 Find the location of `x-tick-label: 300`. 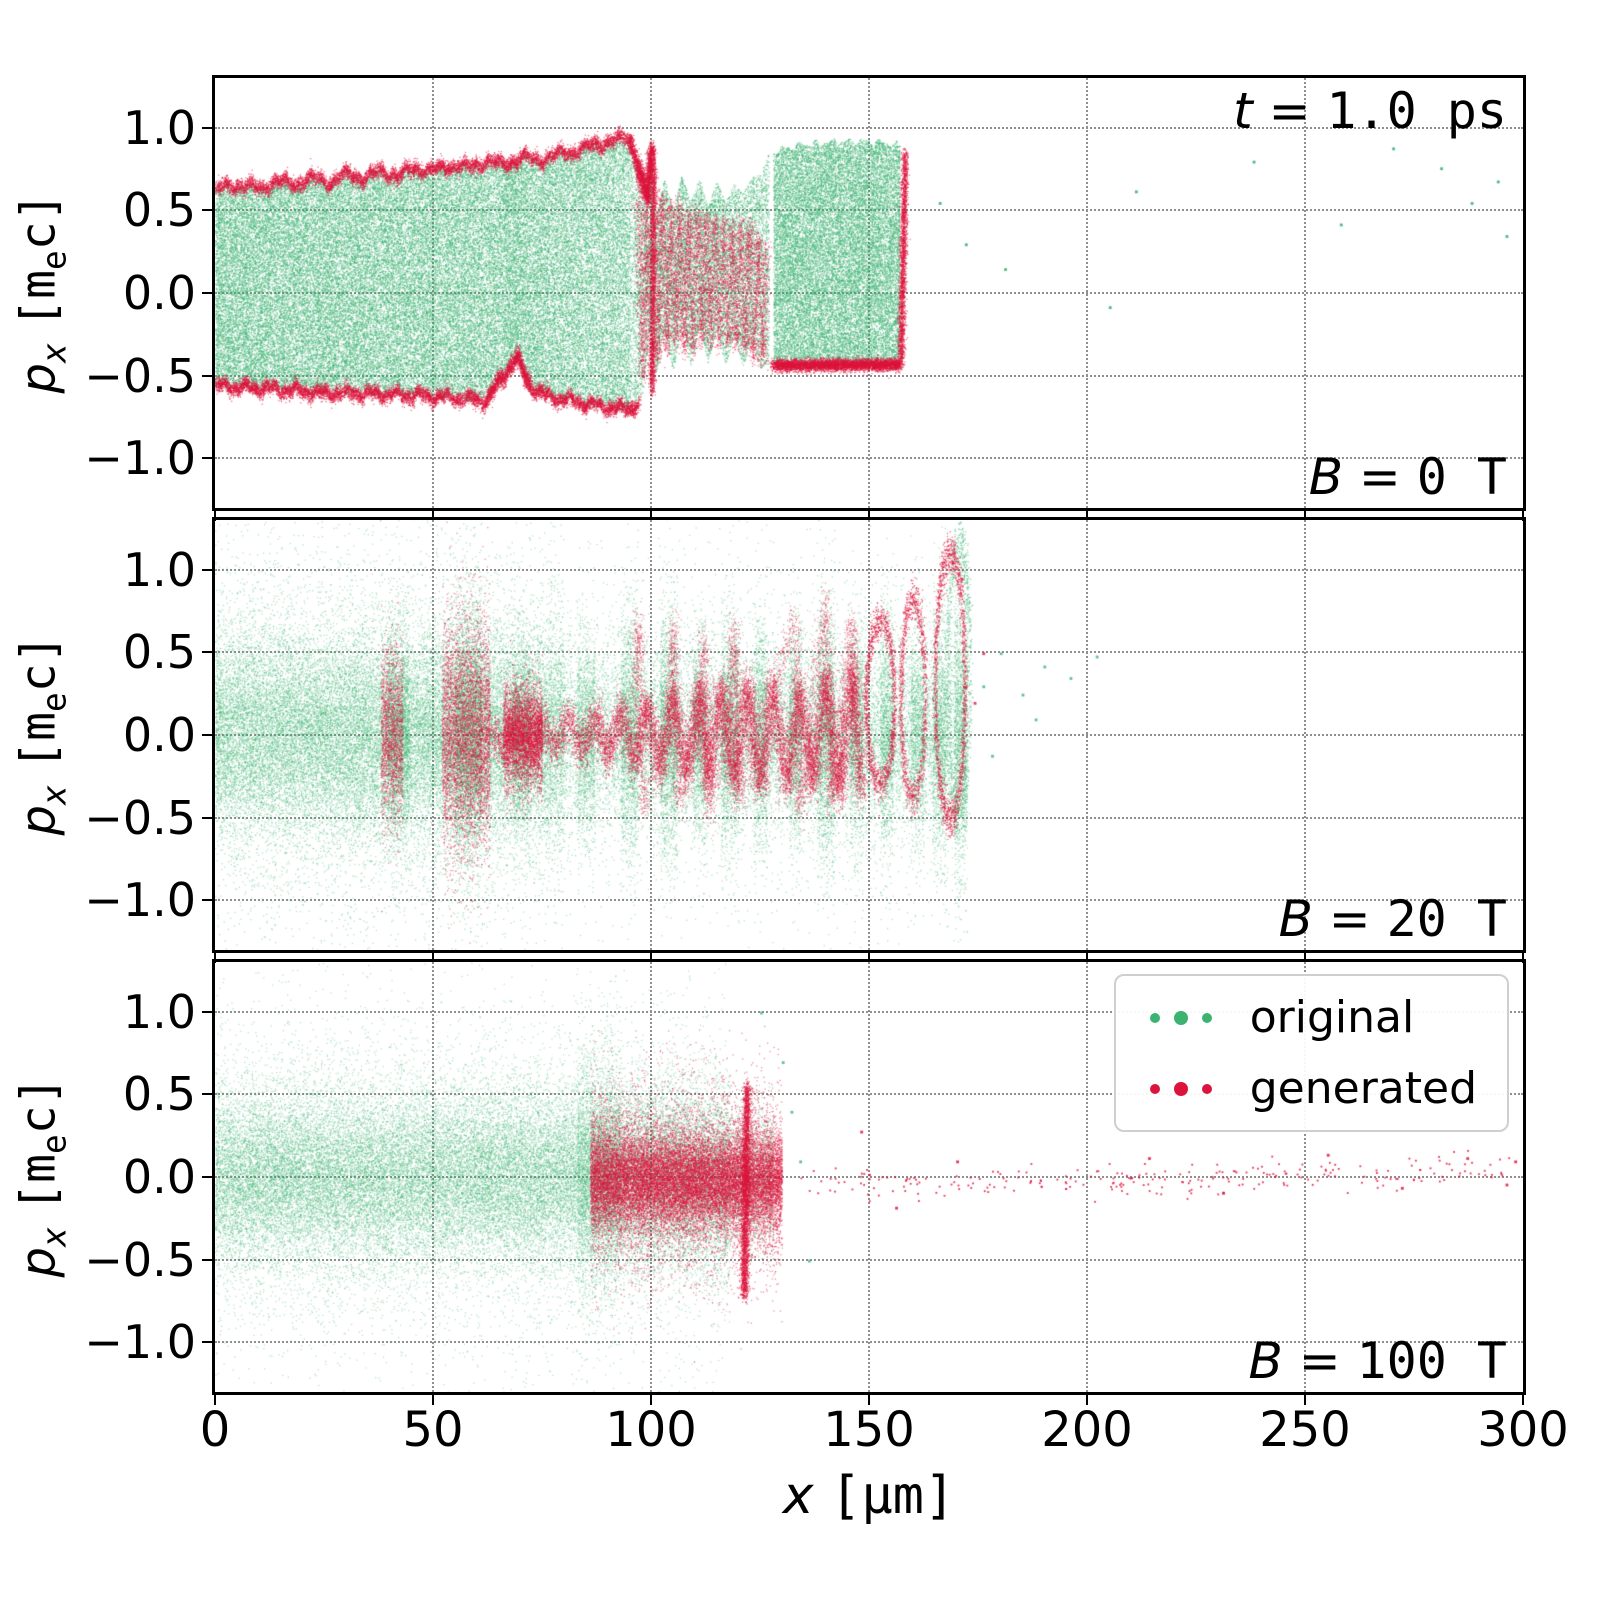

x-tick-label: 300 is located at coordinates (1523, 1430).